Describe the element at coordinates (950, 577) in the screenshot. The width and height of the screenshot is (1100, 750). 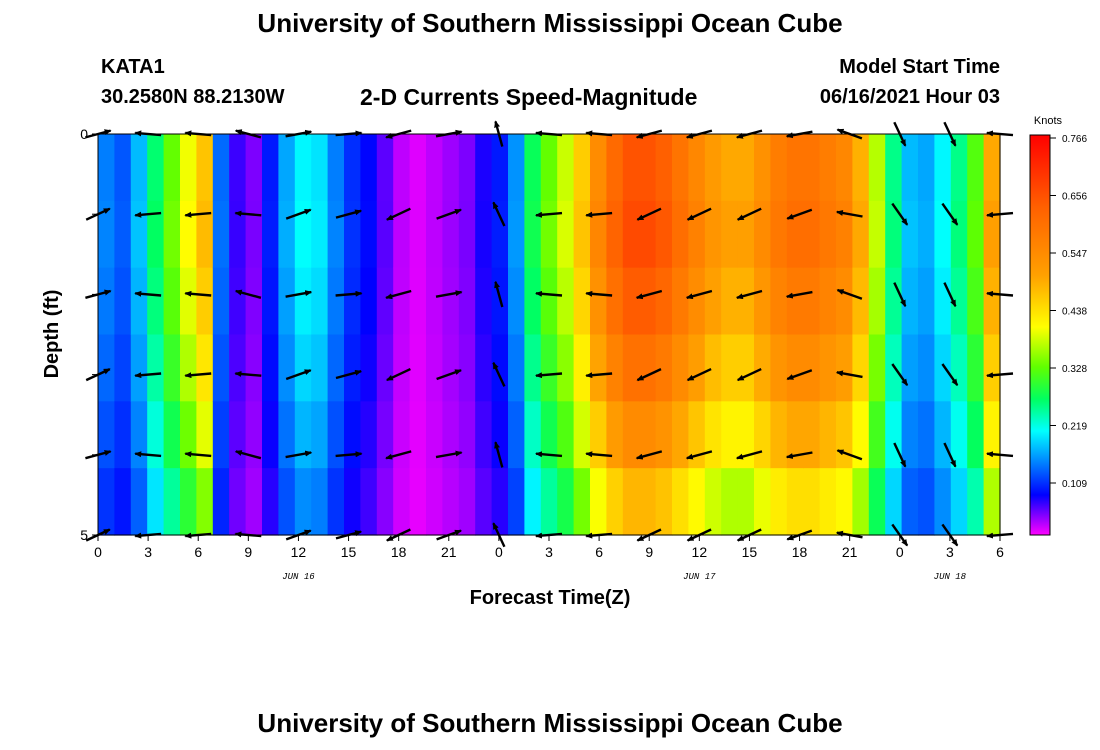
I see `date-label: JUN 18` at that location.